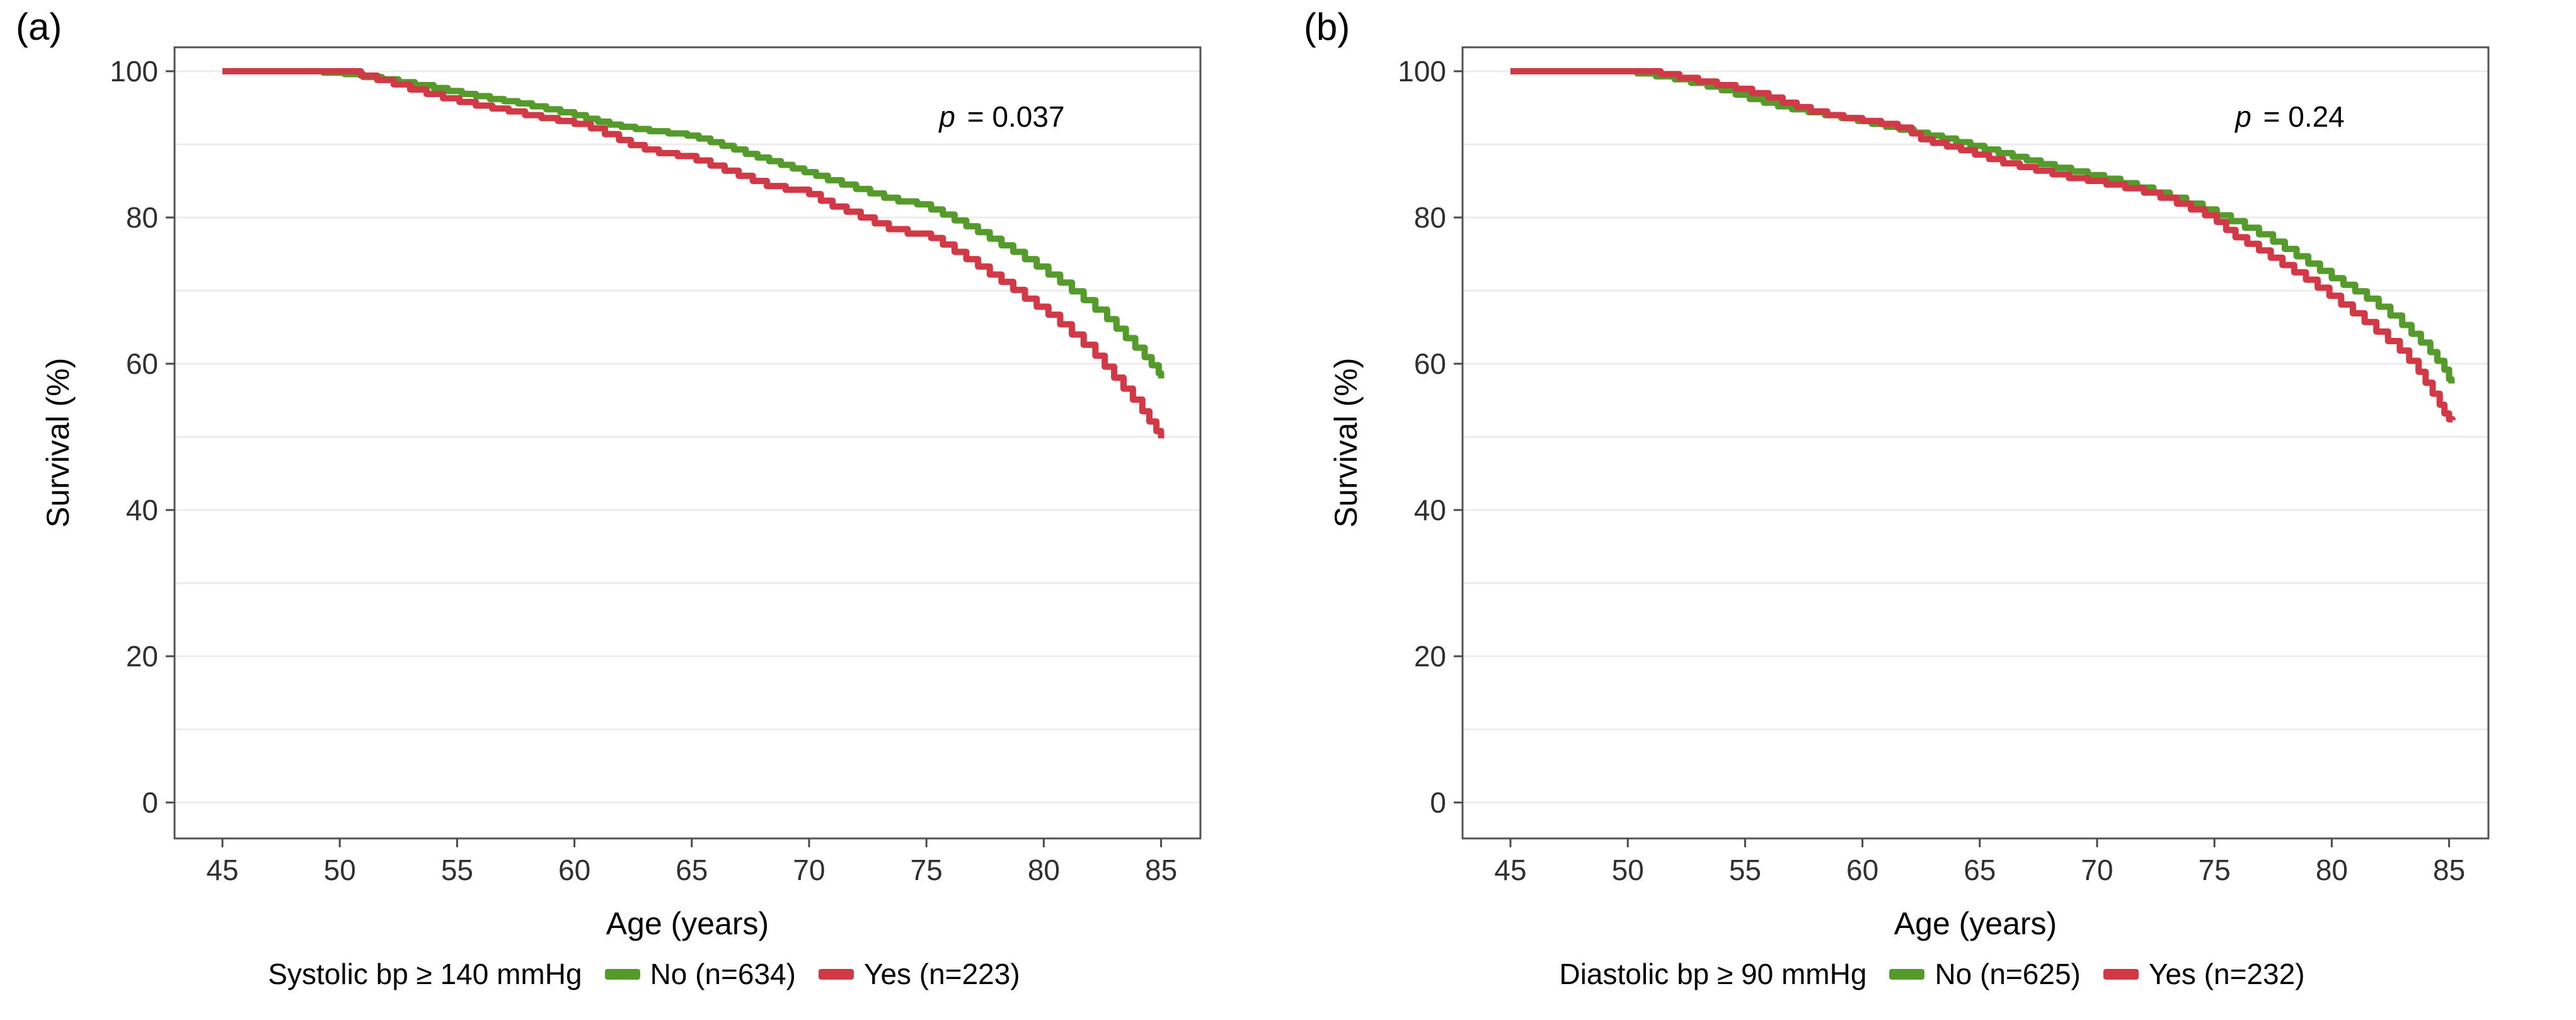 The height and width of the screenshot is (1020, 2576). I want to click on x-axis-title-b: Age (years), so click(1975, 923).